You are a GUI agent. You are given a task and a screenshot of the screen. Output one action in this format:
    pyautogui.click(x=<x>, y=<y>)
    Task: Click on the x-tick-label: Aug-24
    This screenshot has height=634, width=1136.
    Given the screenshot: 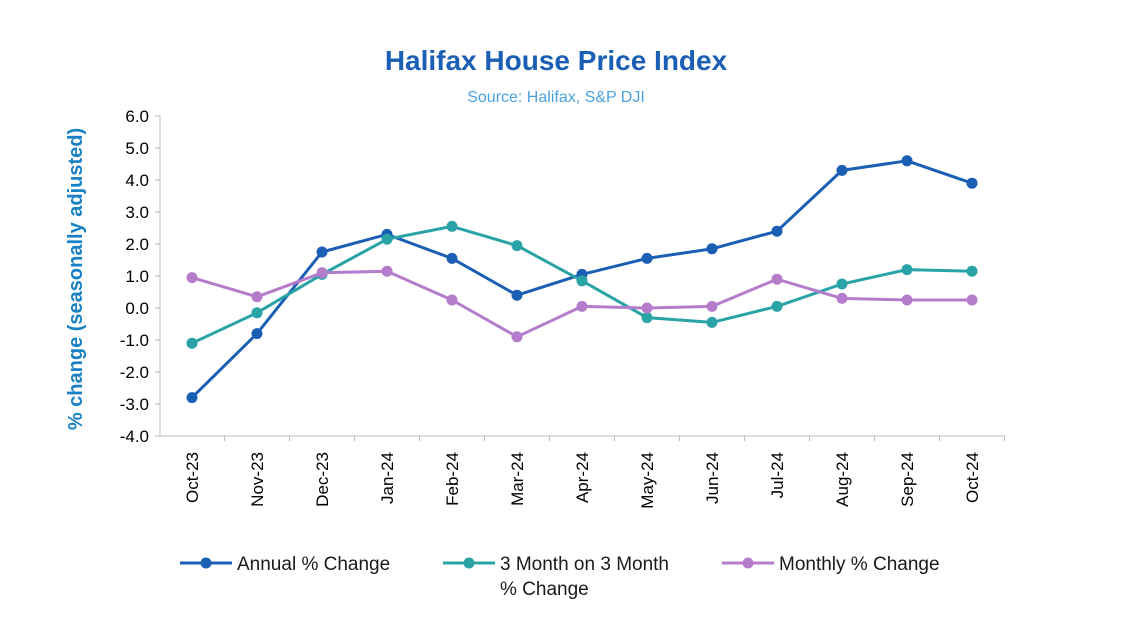 What is the action you would take?
    pyautogui.click(x=842, y=479)
    